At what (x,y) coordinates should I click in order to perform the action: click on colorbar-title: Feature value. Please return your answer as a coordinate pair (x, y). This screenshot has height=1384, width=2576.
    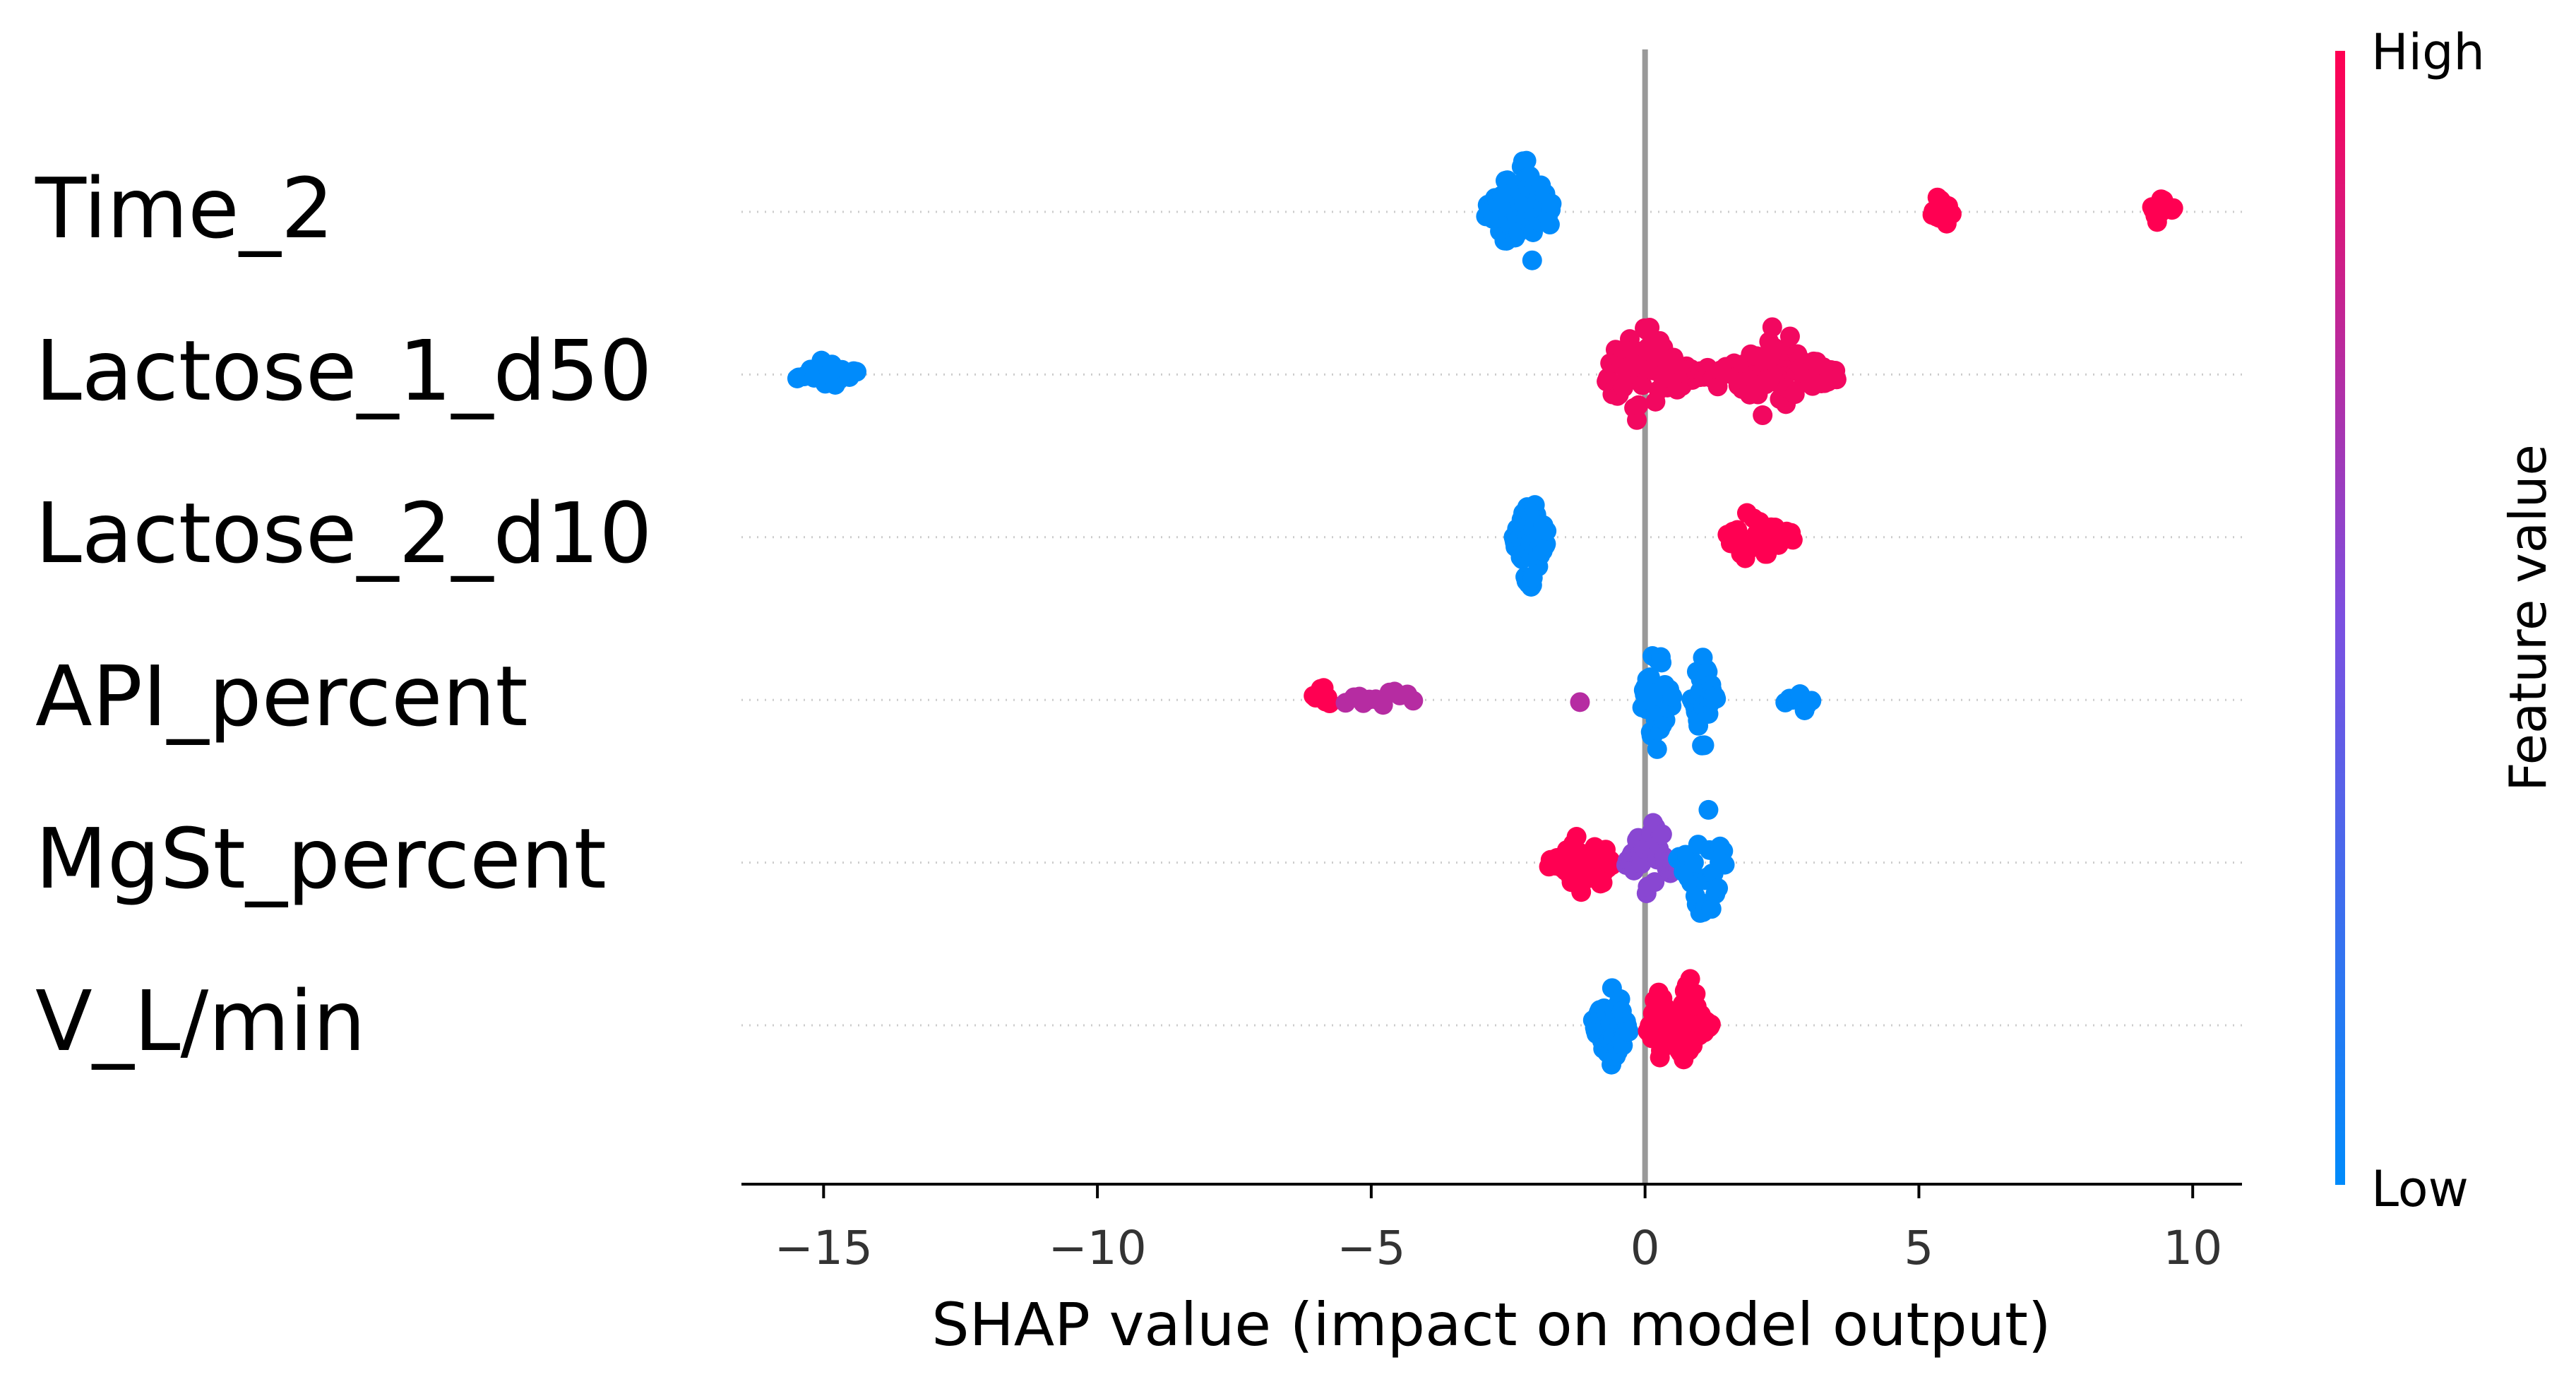
    Looking at the image, I should click on (2528, 618).